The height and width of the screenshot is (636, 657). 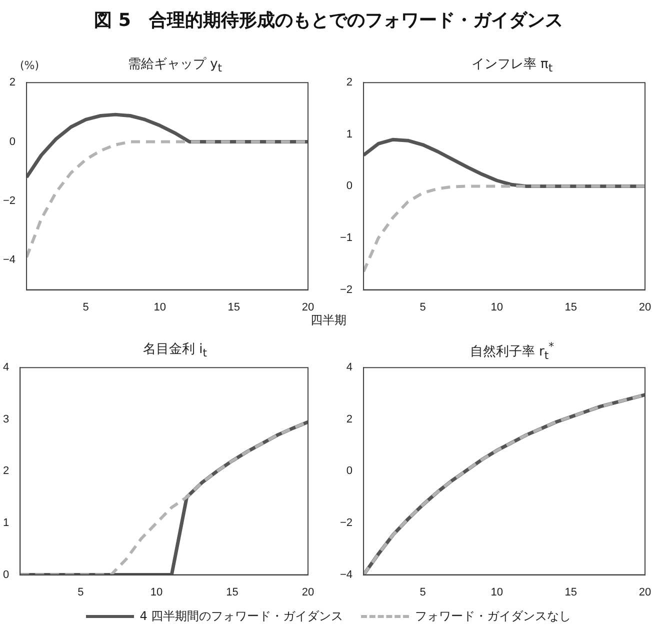 I want to click on chart-title: 需給ギャップ y$_{t}$, so click(x=175, y=66).